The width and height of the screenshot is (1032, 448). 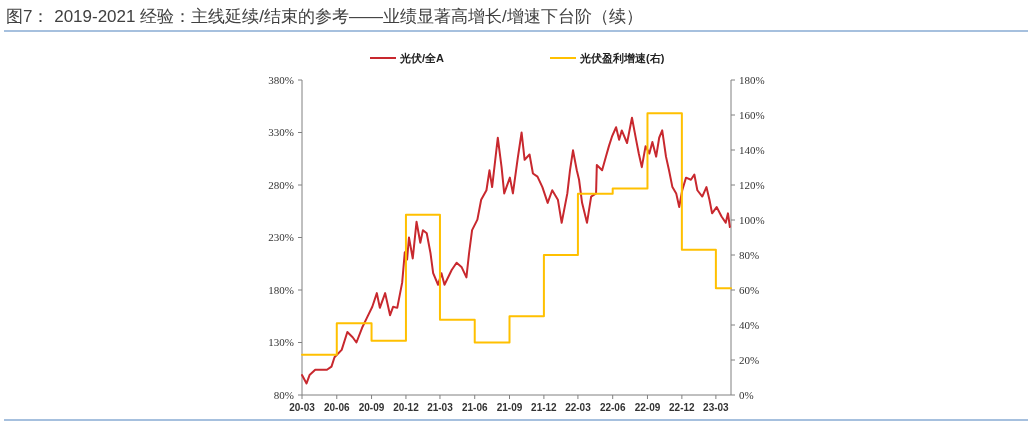 I want to click on legend-label: 光伏盈利增速(右), so click(x=622, y=57).